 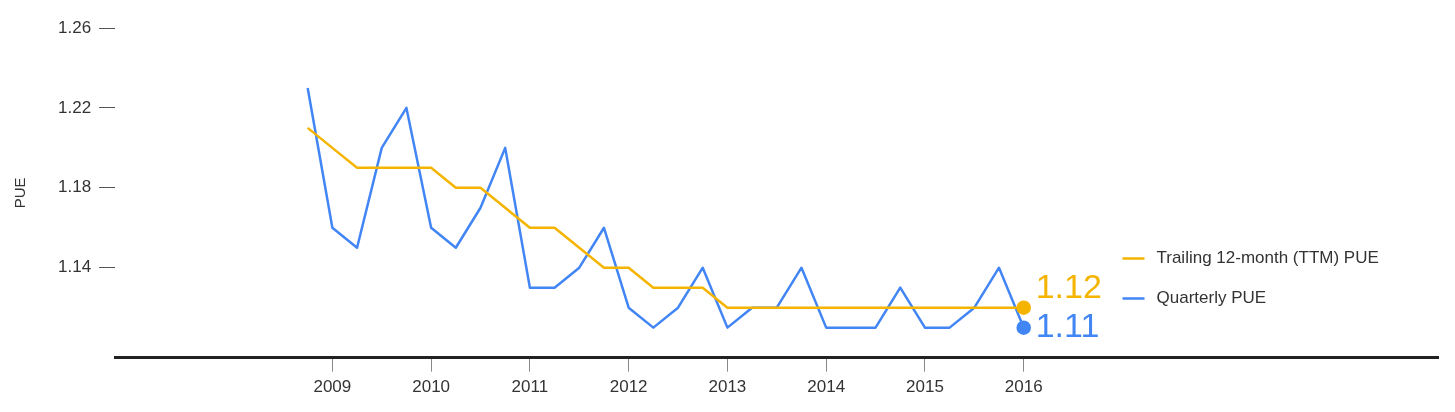 What do you see at coordinates (74, 267) in the screenshot?
I see `y-tick-label: 1.14` at bounding box center [74, 267].